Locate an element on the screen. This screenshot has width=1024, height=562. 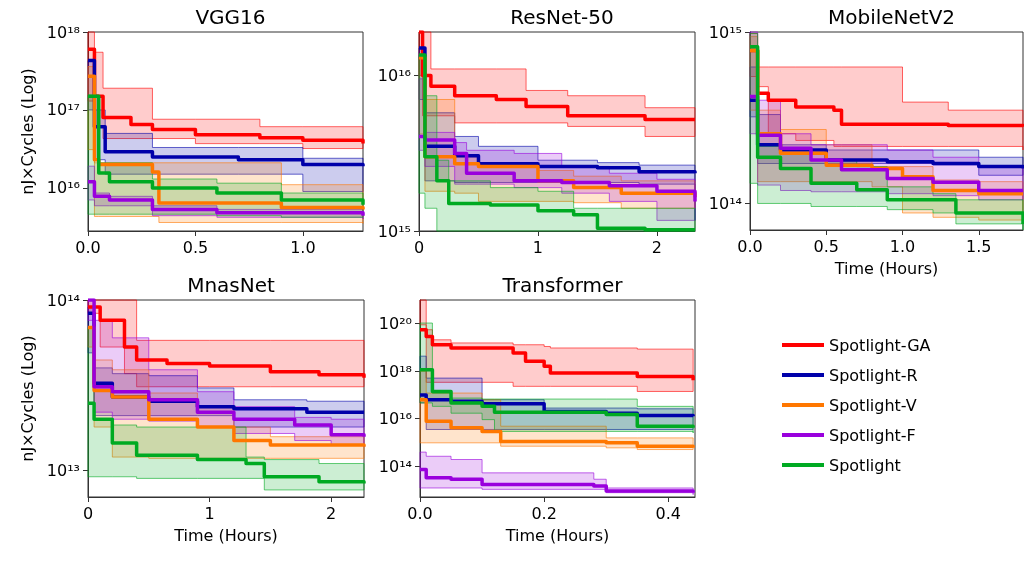
chart-title: ResNet-50 is located at coordinates (562, 17).